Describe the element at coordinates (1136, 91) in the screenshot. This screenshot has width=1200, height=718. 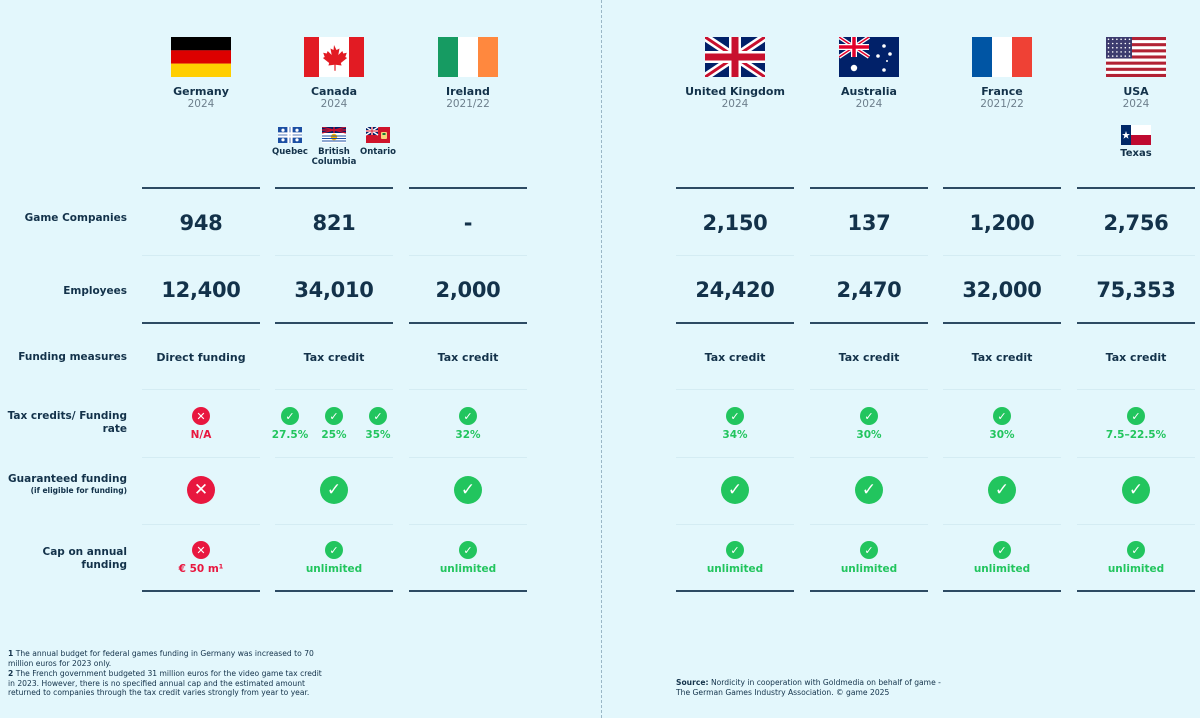
I see `country-name: USA` at that location.